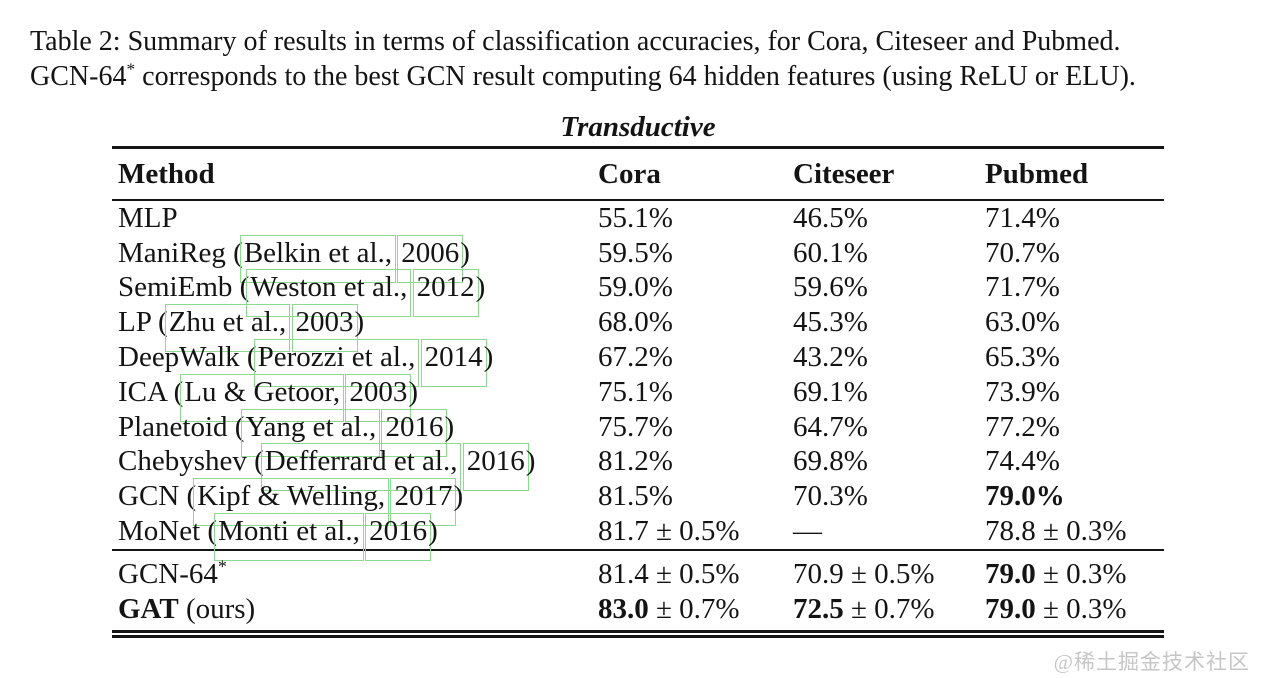 This screenshot has height=678, width=1272. I want to click on value-cell: 59.5%, so click(695, 253).